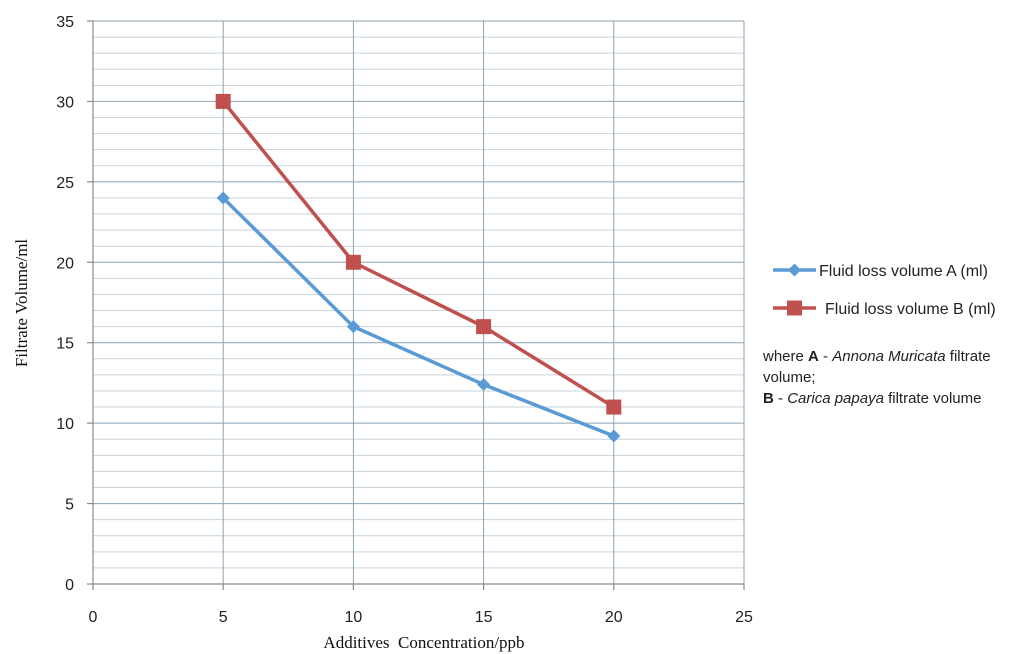 Image resolution: width=1032 pixels, height=654 pixels. Describe the element at coordinates (65, 304) in the screenshot. I see `y-tick-labels: 0 5 10 15 20 25 30 35` at that location.